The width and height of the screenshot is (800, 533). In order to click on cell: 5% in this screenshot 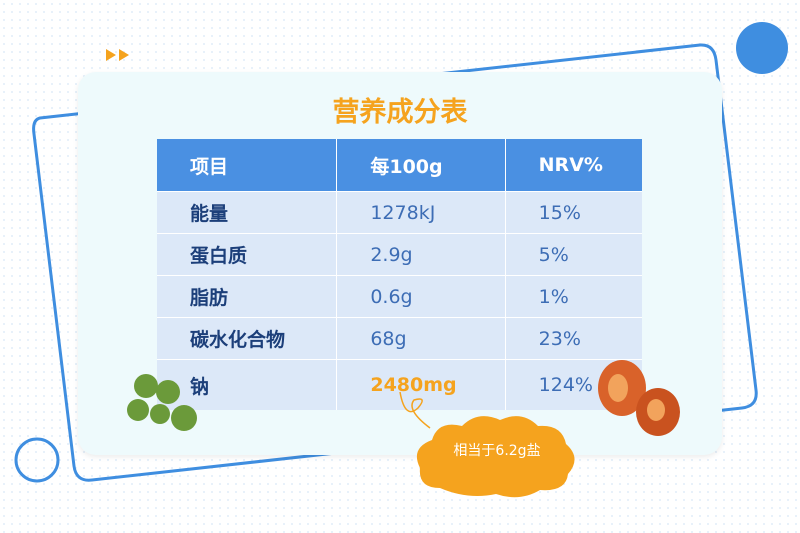, I will do `click(573, 254)`.